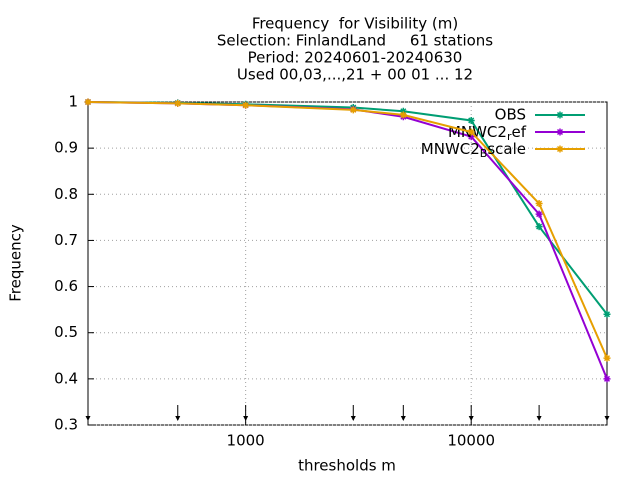 The image size is (640, 480). What do you see at coordinates (66, 332) in the screenshot?
I see `y-tick-label: 0.5` at bounding box center [66, 332].